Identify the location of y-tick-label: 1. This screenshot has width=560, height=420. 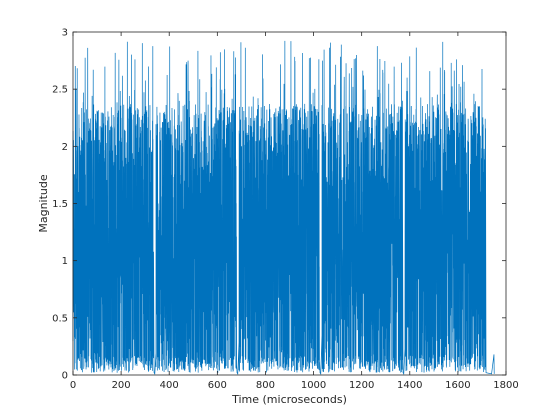
(65, 261).